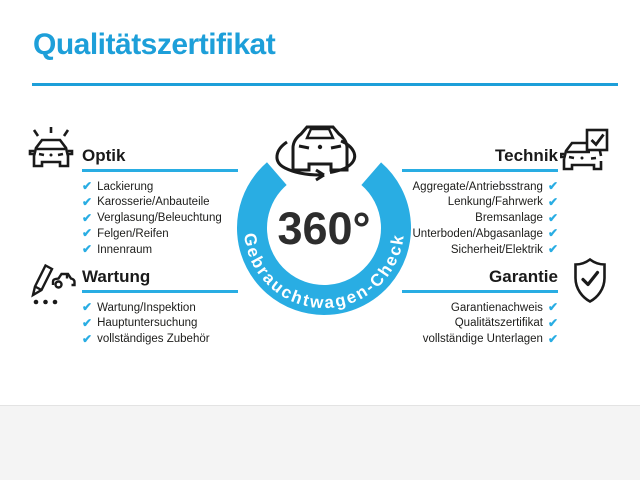  What do you see at coordinates (116, 276) in the screenshot?
I see `section-heading-wartung: Wartung` at bounding box center [116, 276].